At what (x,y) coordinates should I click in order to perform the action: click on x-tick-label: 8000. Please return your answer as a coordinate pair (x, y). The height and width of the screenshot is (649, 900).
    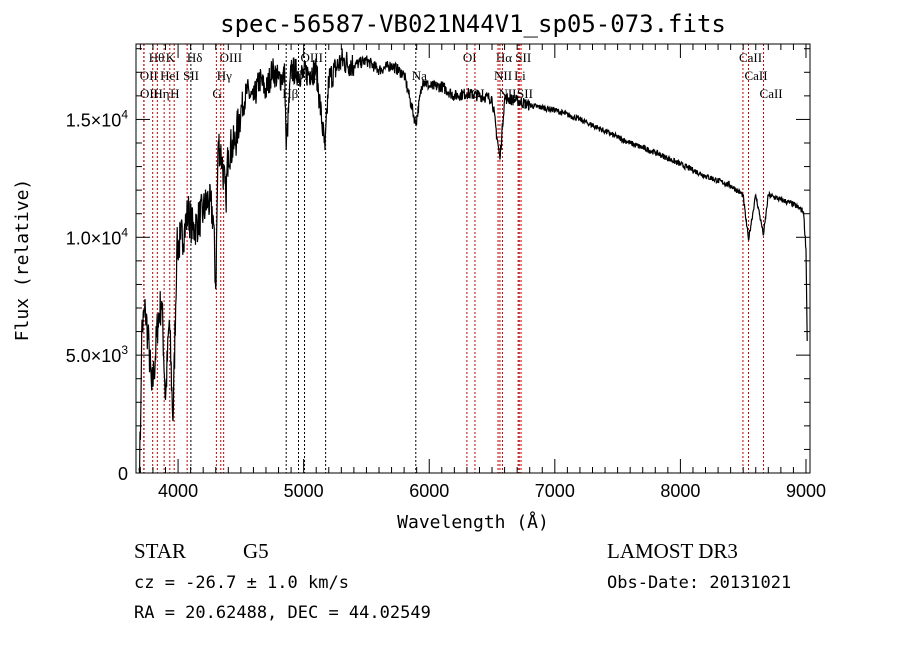
    Looking at the image, I should click on (680, 491).